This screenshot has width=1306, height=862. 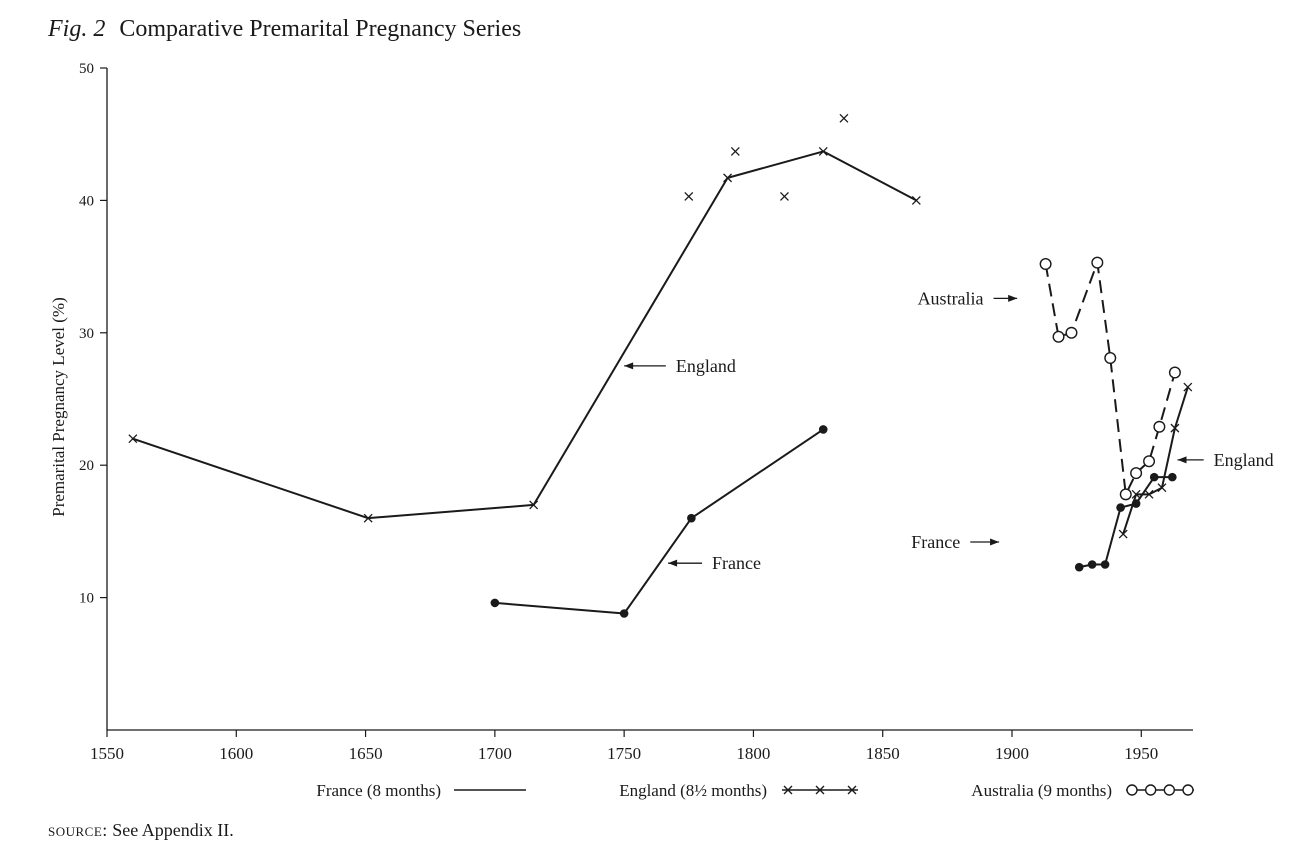 I want to click on y-tick-label-30: 30, so click(x=86, y=334).